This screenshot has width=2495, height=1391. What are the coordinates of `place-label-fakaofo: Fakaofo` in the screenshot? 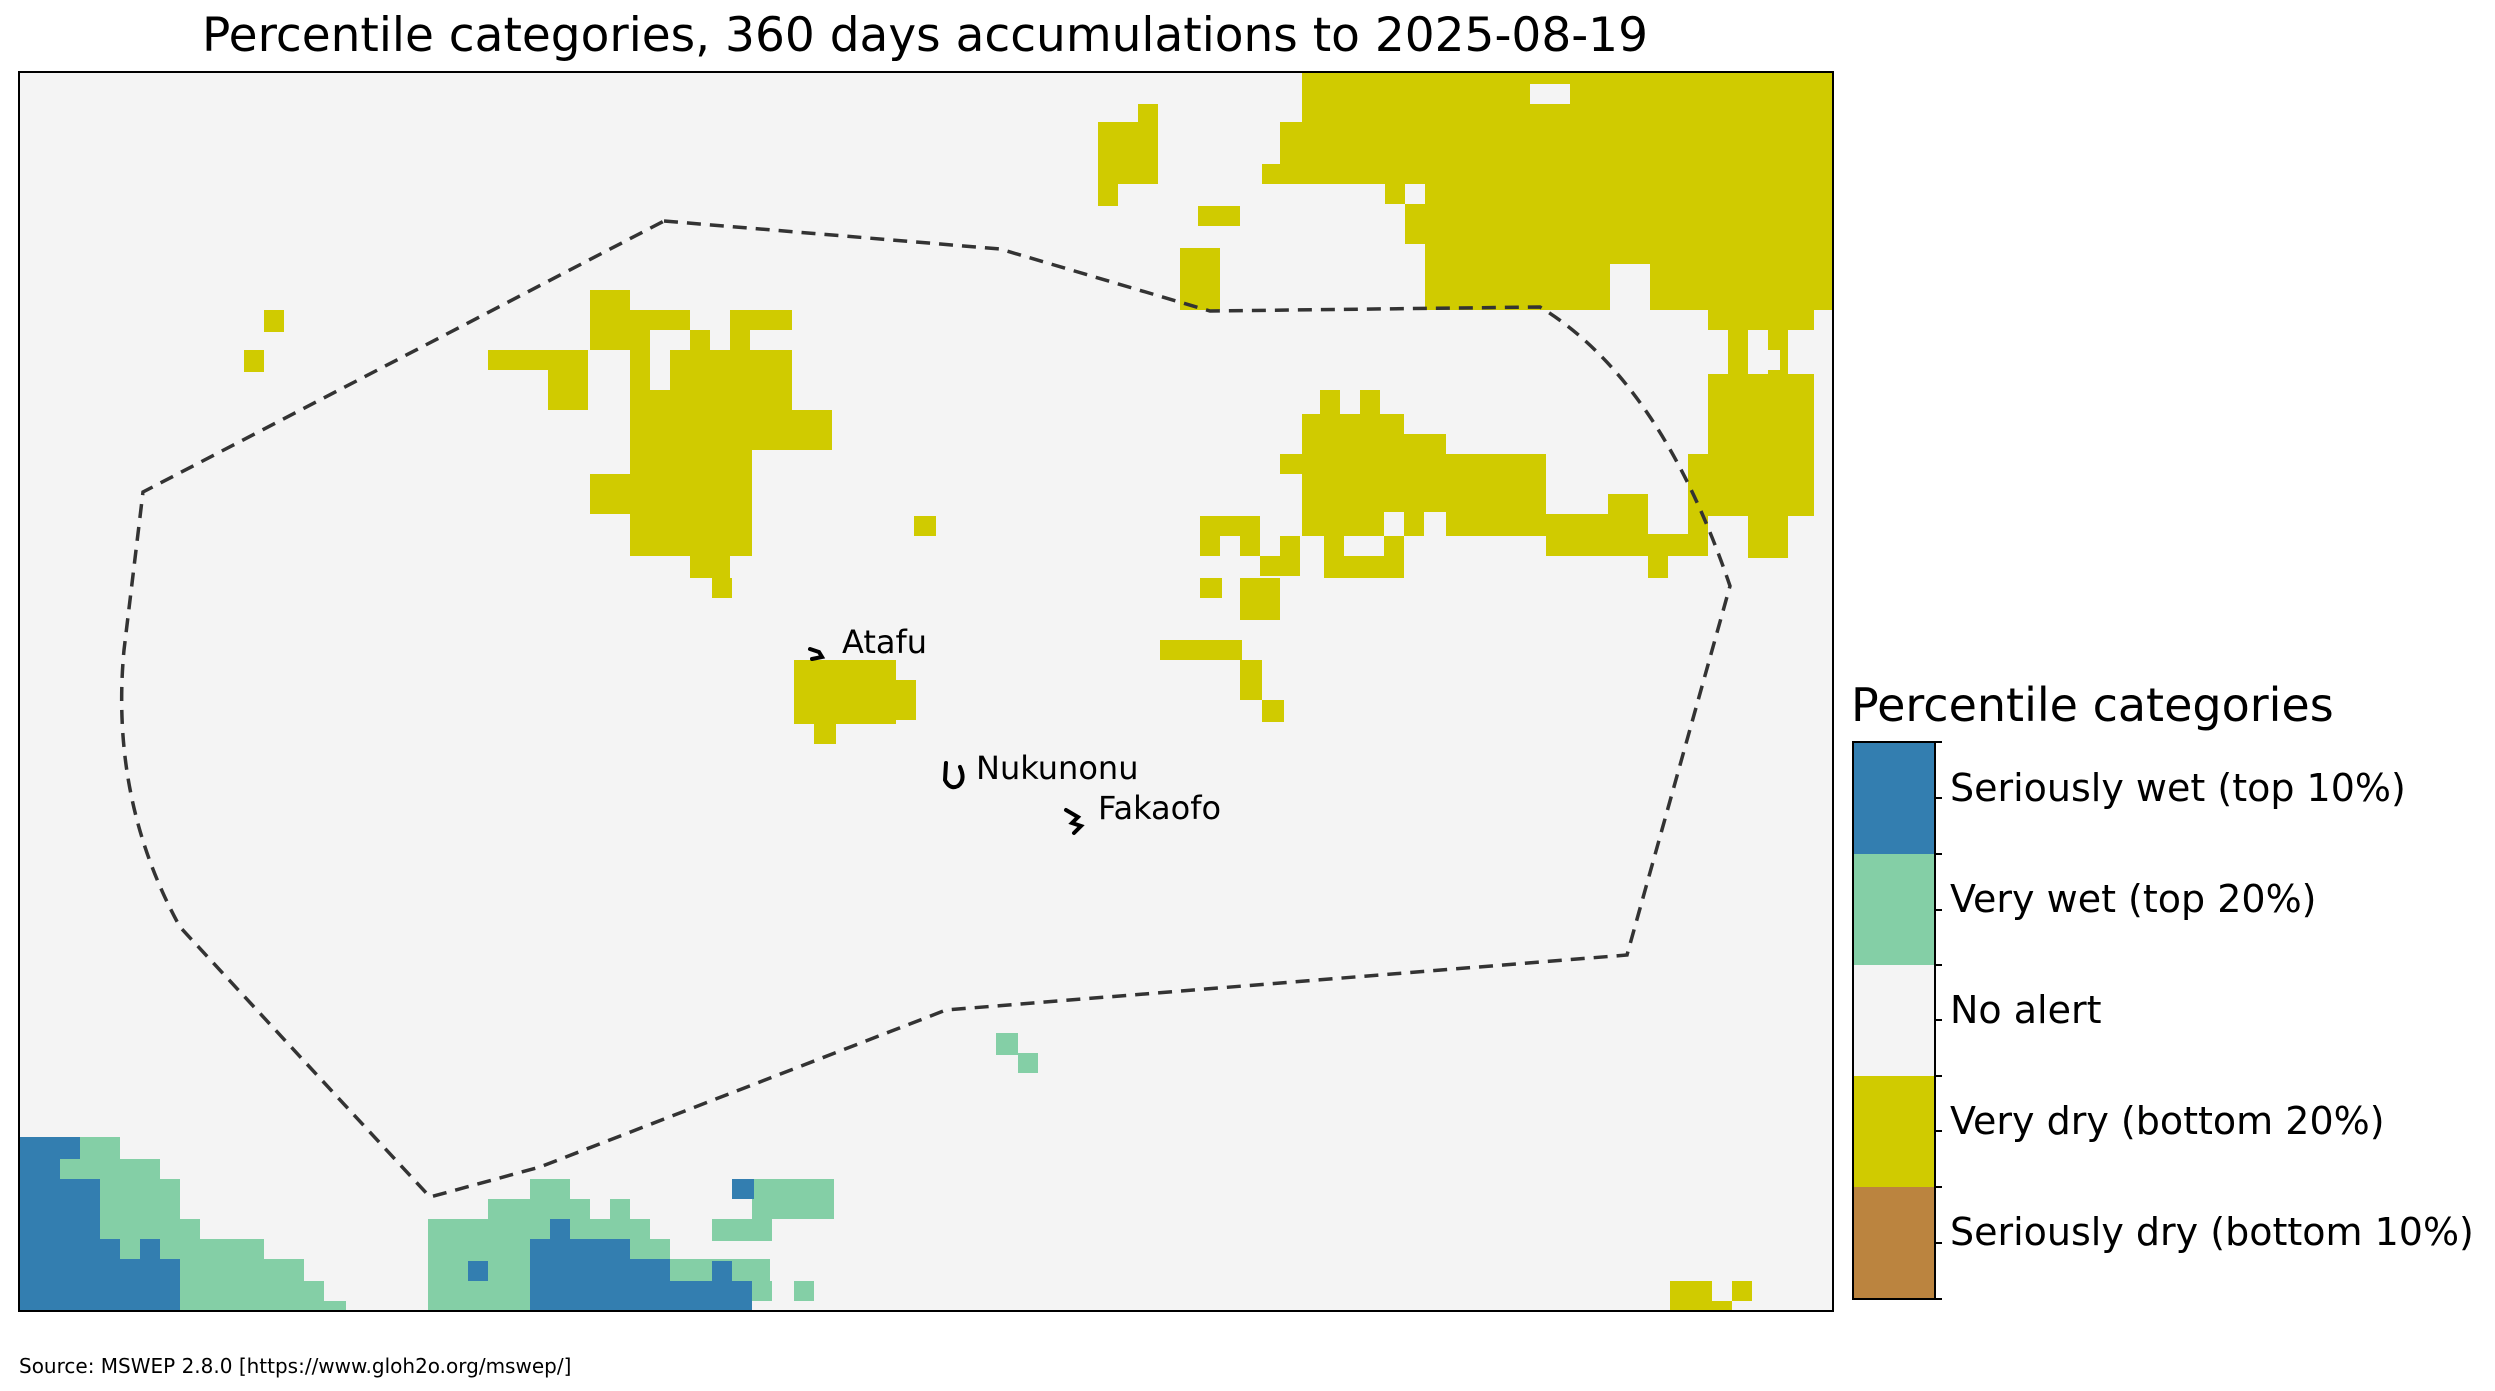 It's located at (1159, 808).